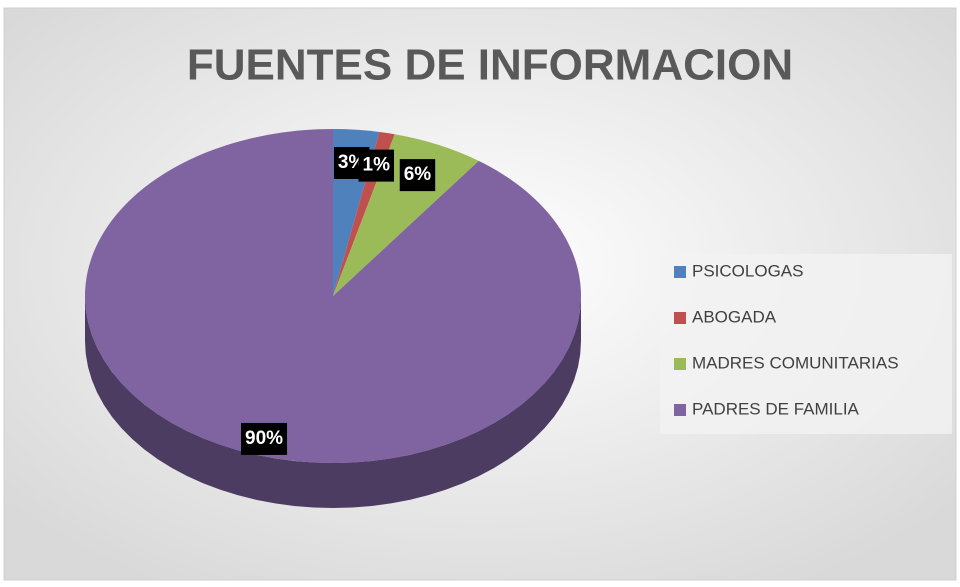  Describe the element at coordinates (406, 215) in the screenshot. I see `pie-slice` at that location.